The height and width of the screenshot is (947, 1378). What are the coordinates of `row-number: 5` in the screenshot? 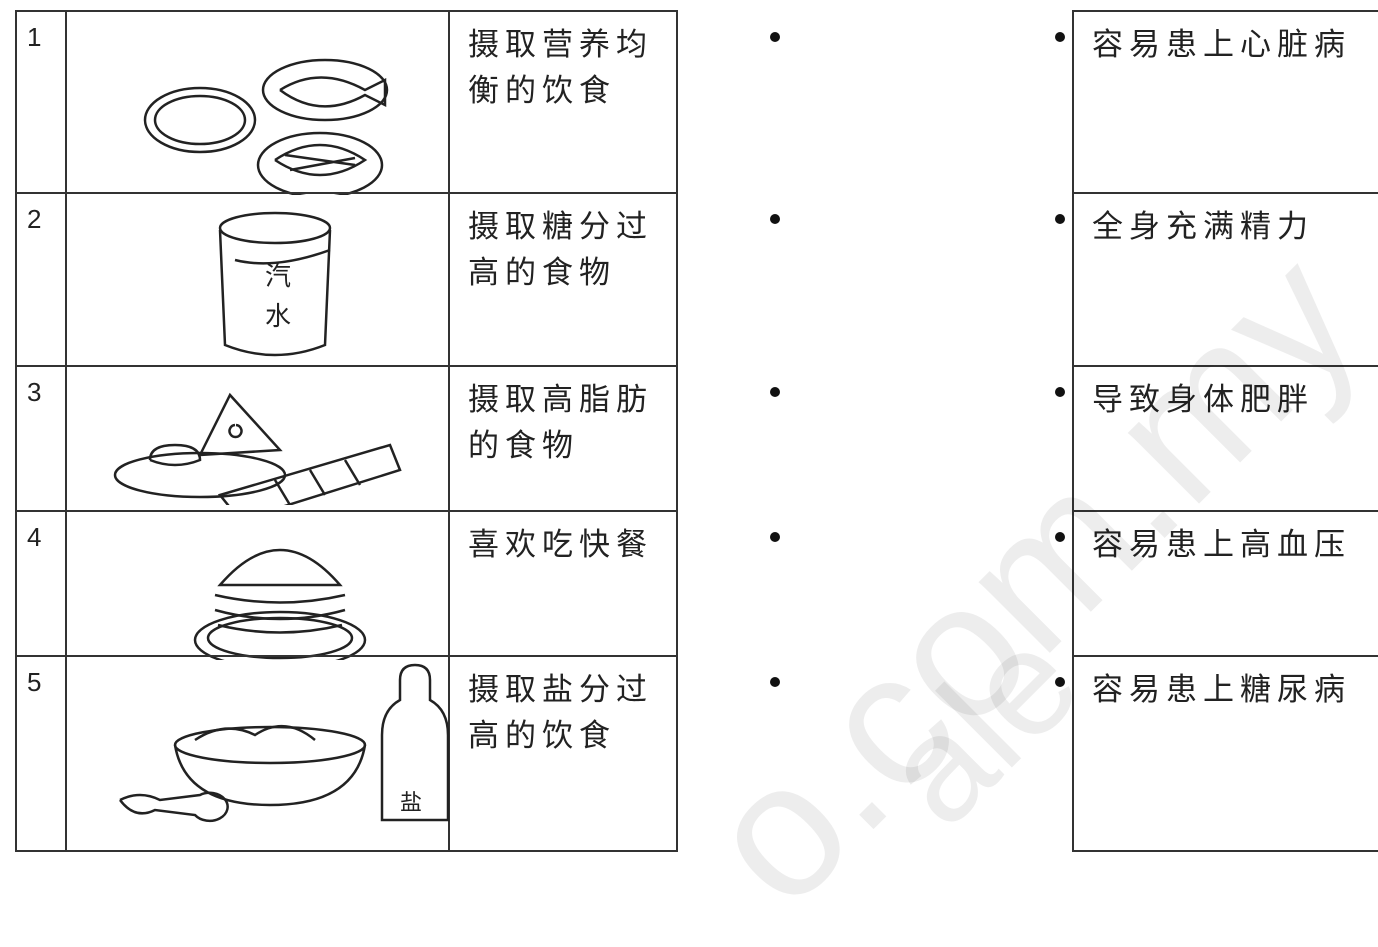 It's located at (41, 753).